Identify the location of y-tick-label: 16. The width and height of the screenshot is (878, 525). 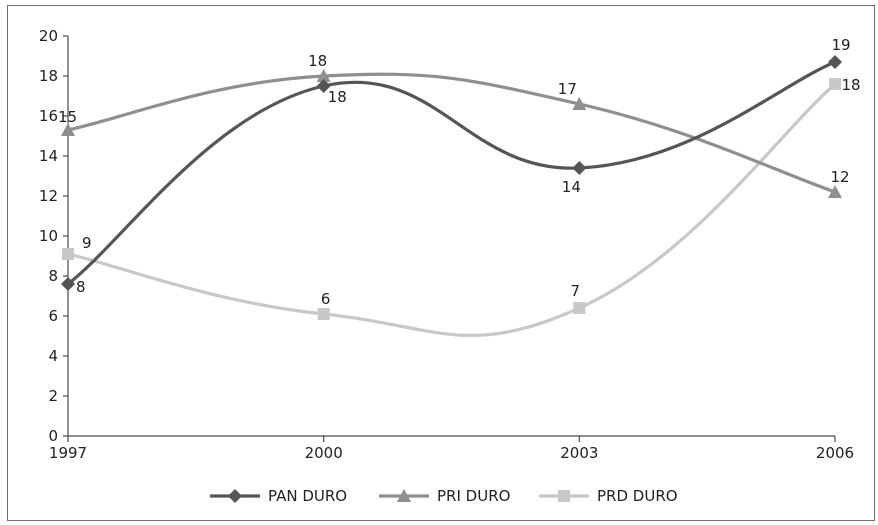
(48, 116).